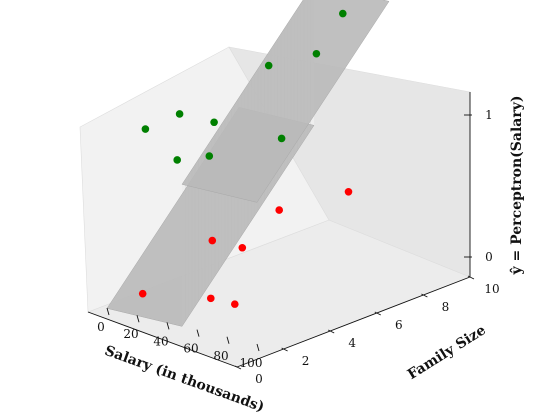 The image size is (543, 416). Describe the element at coordinates (177, 160) in the screenshot. I see `data-point-s0-p2` at that location.